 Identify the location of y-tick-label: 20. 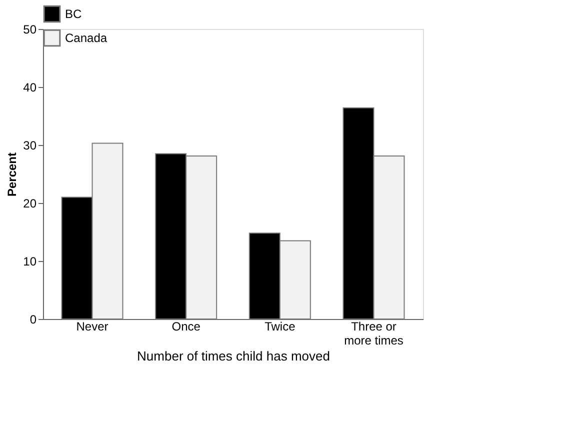
(30, 203).